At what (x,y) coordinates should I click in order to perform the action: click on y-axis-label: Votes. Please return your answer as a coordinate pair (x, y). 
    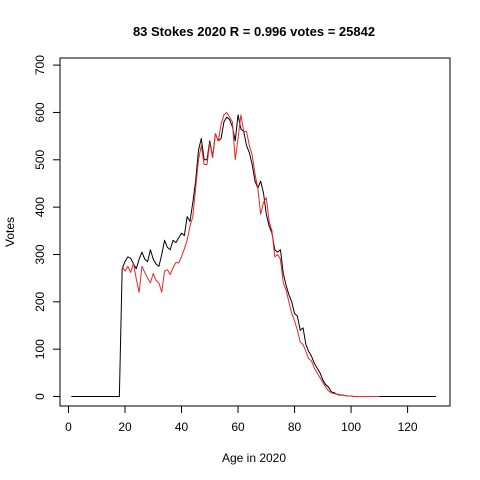
    Looking at the image, I should click on (10, 232).